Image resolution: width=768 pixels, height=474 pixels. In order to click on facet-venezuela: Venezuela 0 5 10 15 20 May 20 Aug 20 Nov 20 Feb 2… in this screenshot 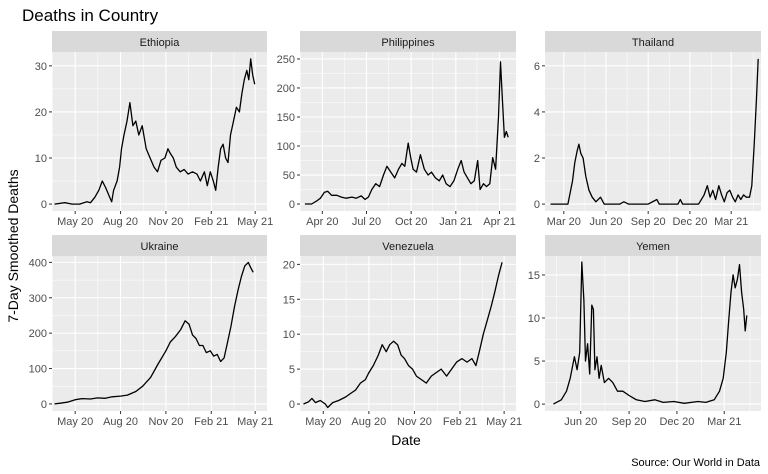, I will do `click(402, 331)`.